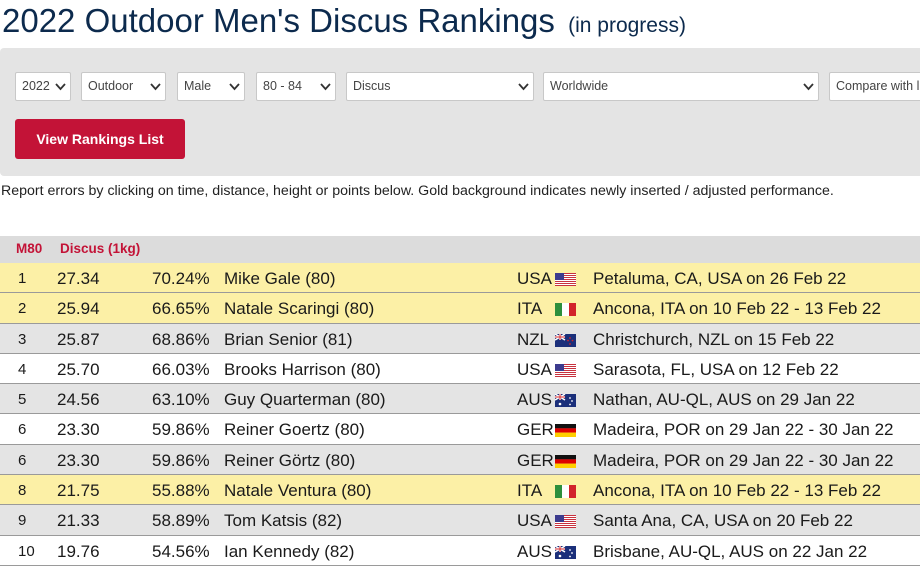  Describe the element at coordinates (305, 400) in the screenshot. I see `athlete-name-link: Guy Quarterman (80)` at that location.